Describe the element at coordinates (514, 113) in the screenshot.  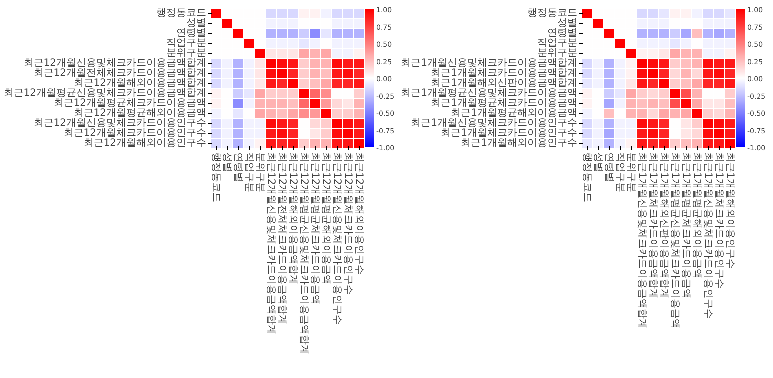
I see `y-tick-label: 최근1개월평균해외이용금액` at that location.